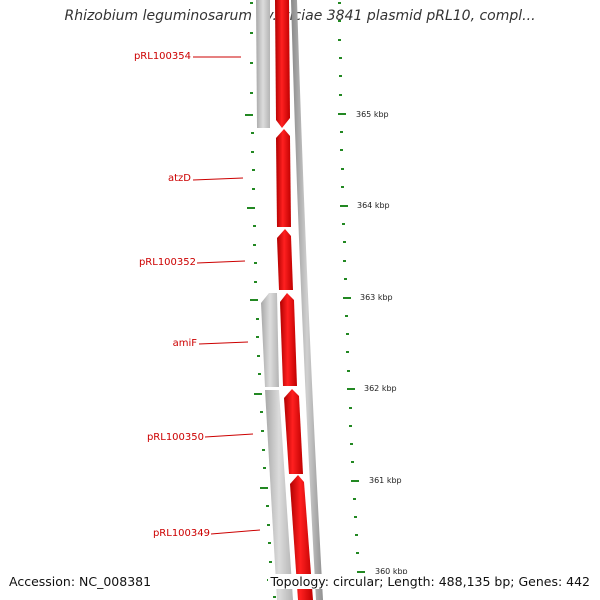 Image resolution: width=600 pixels, height=600 pixels. Describe the element at coordinates (80, 581) in the screenshot. I see `accession-text: Accession: NC_008381` at that location.